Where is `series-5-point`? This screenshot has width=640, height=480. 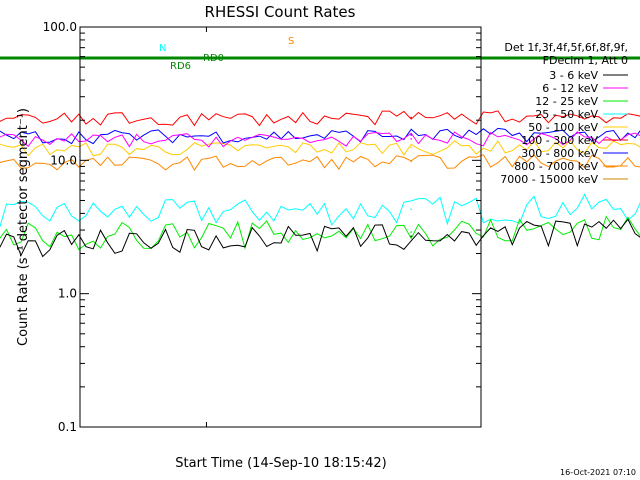
series-5-point is located at coordinates (411, 117).